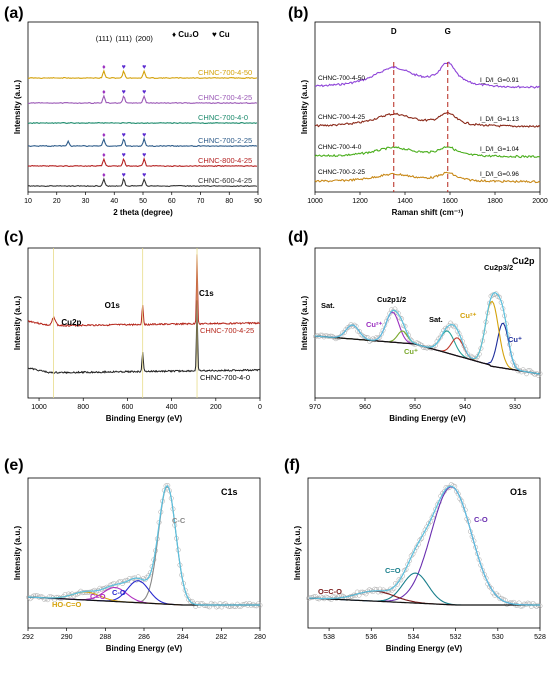 The height and width of the screenshot is (685, 550). I want to click on x-tick-label: 286, so click(144, 637).